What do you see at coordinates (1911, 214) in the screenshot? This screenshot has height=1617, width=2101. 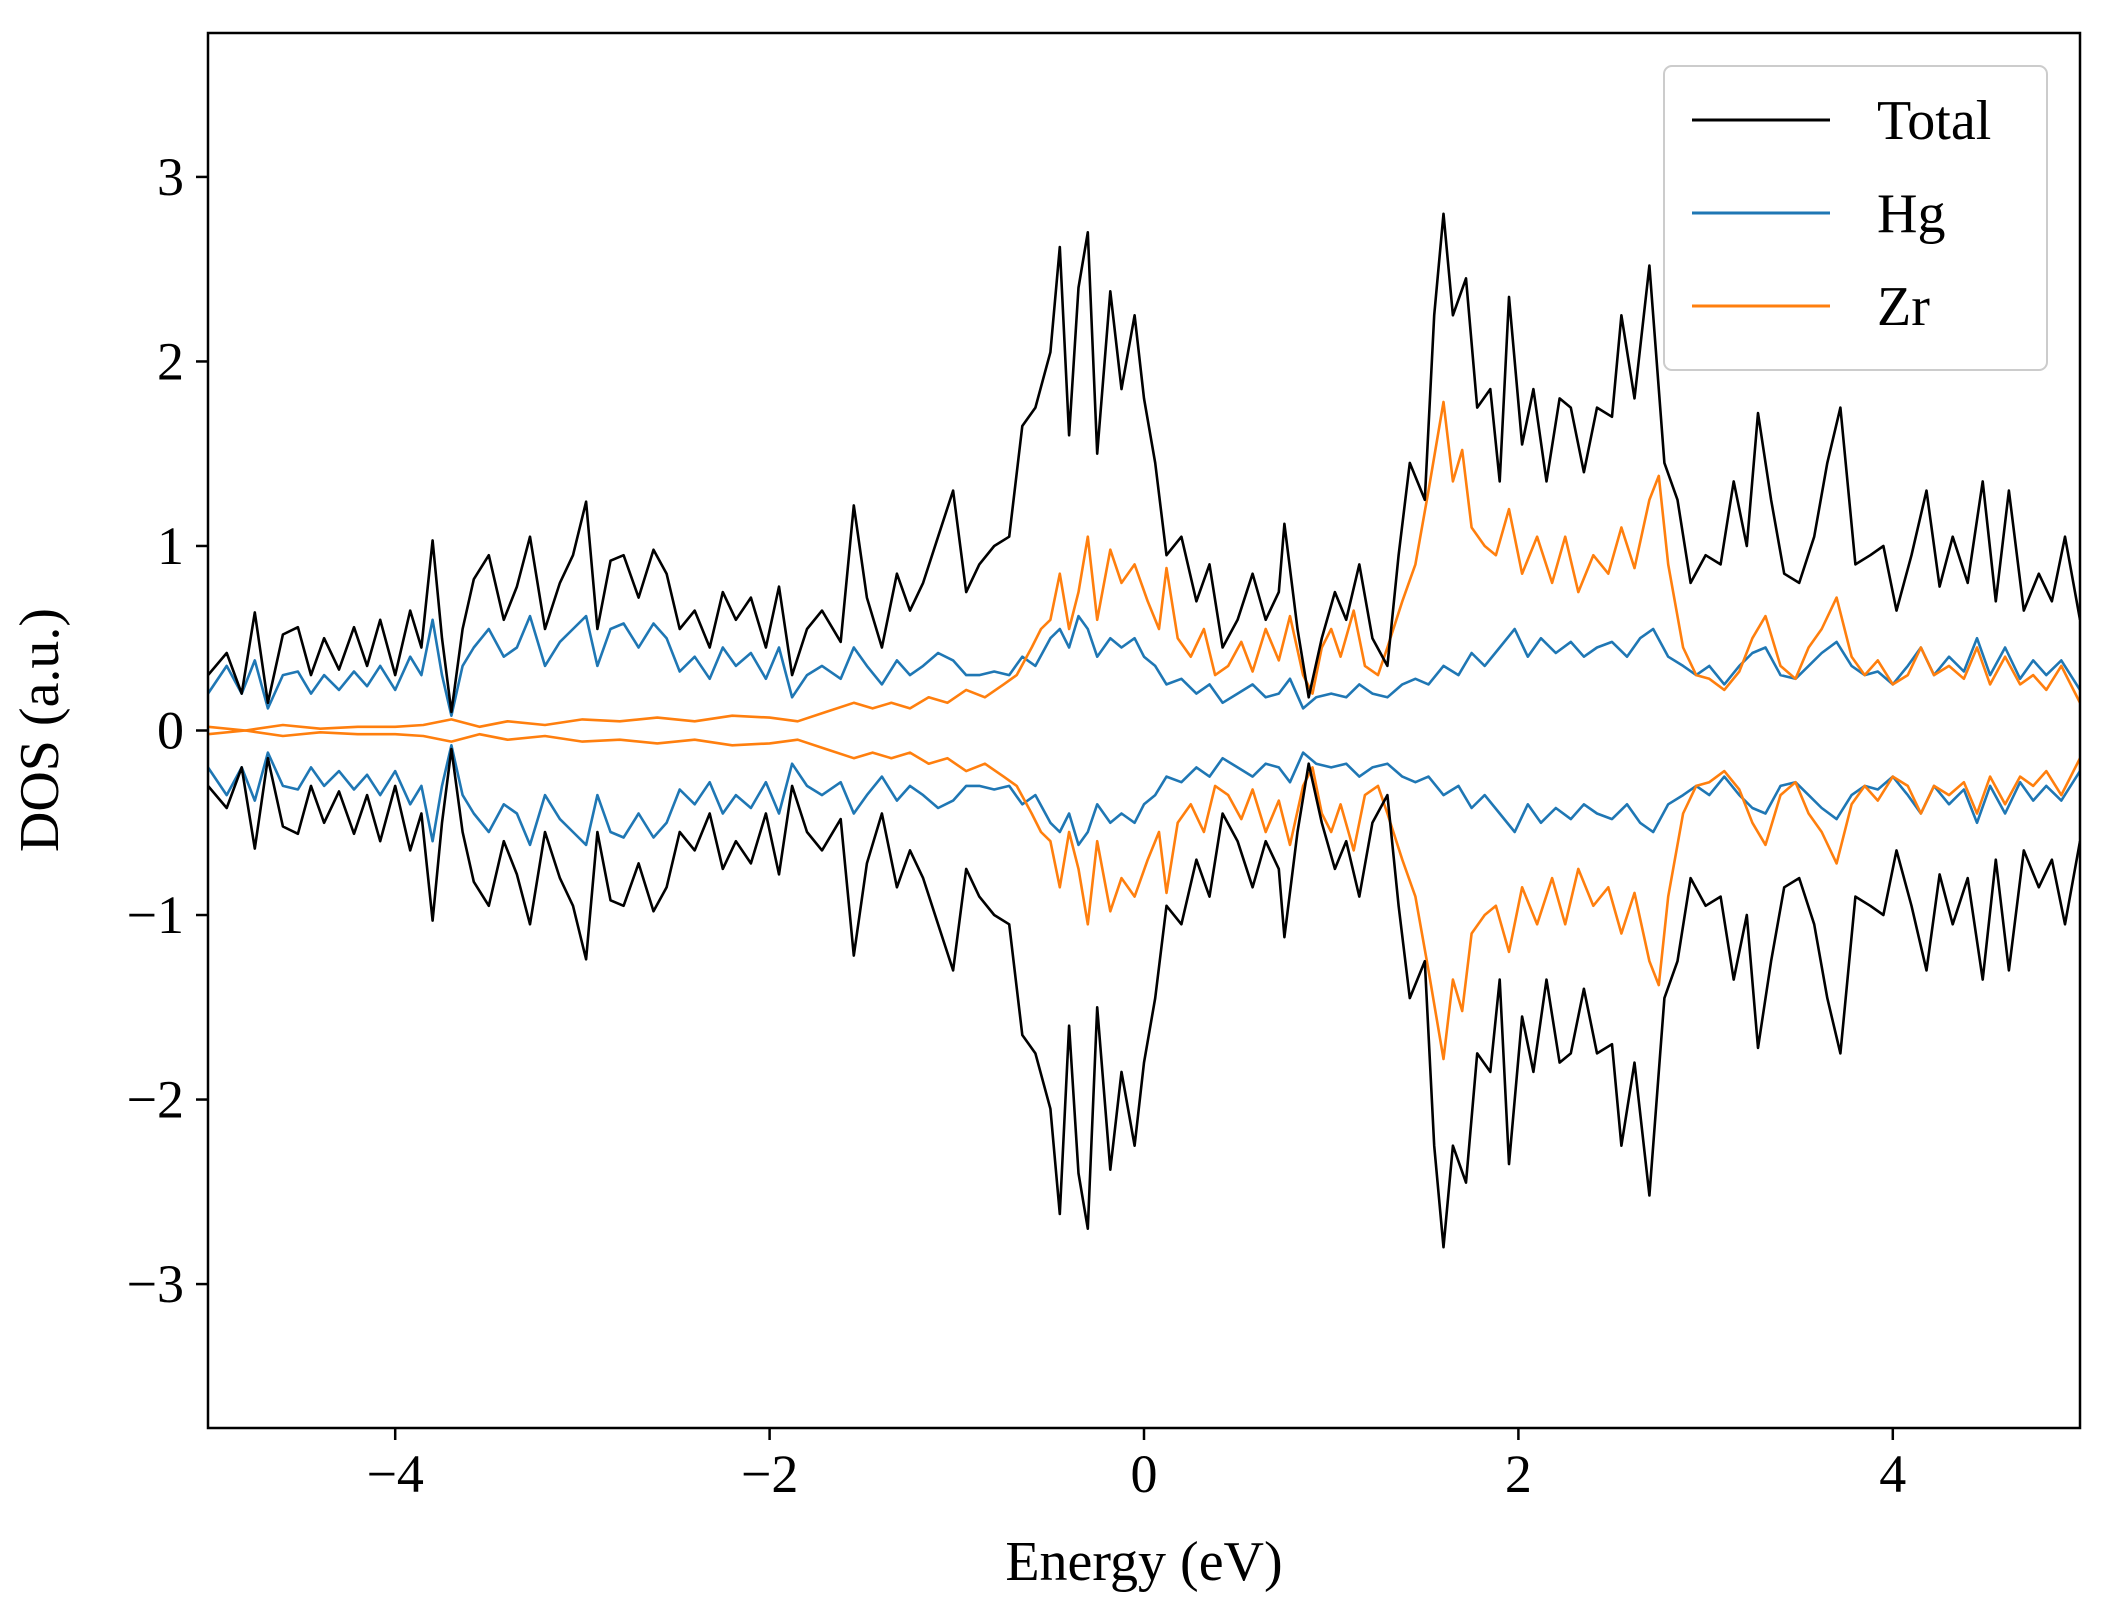 I see `legend-label-hg: Hg` at bounding box center [1911, 214].